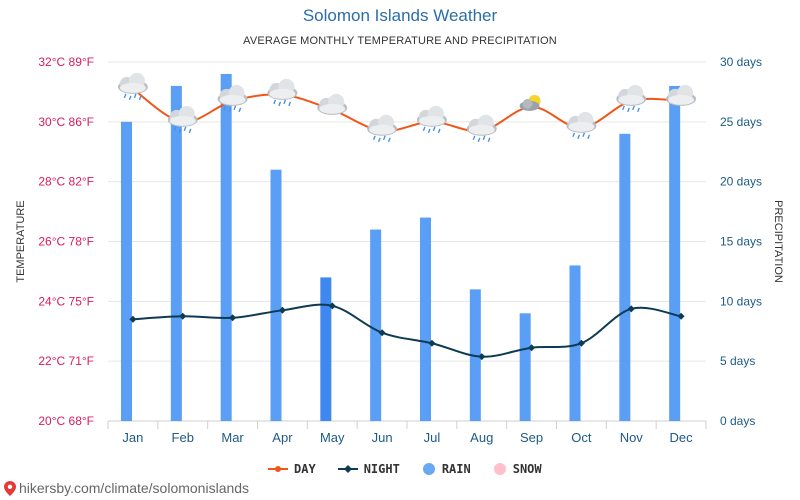 This screenshot has height=500, width=800. What do you see at coordinates (456, 469) in the screenshot?
I see `legend-label-rain: RAIN` at bounding box center [456, 469].